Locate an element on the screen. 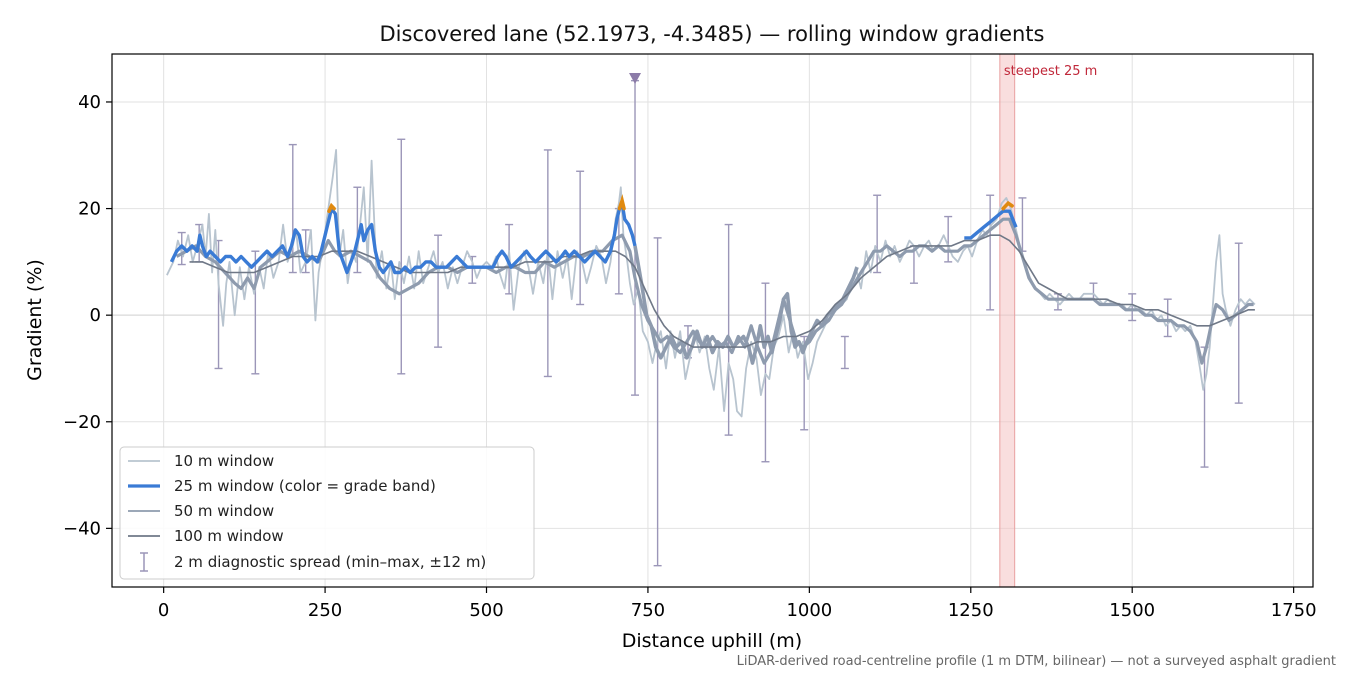  x-tick-label-1: 250 is located at coordinates (325, 610).